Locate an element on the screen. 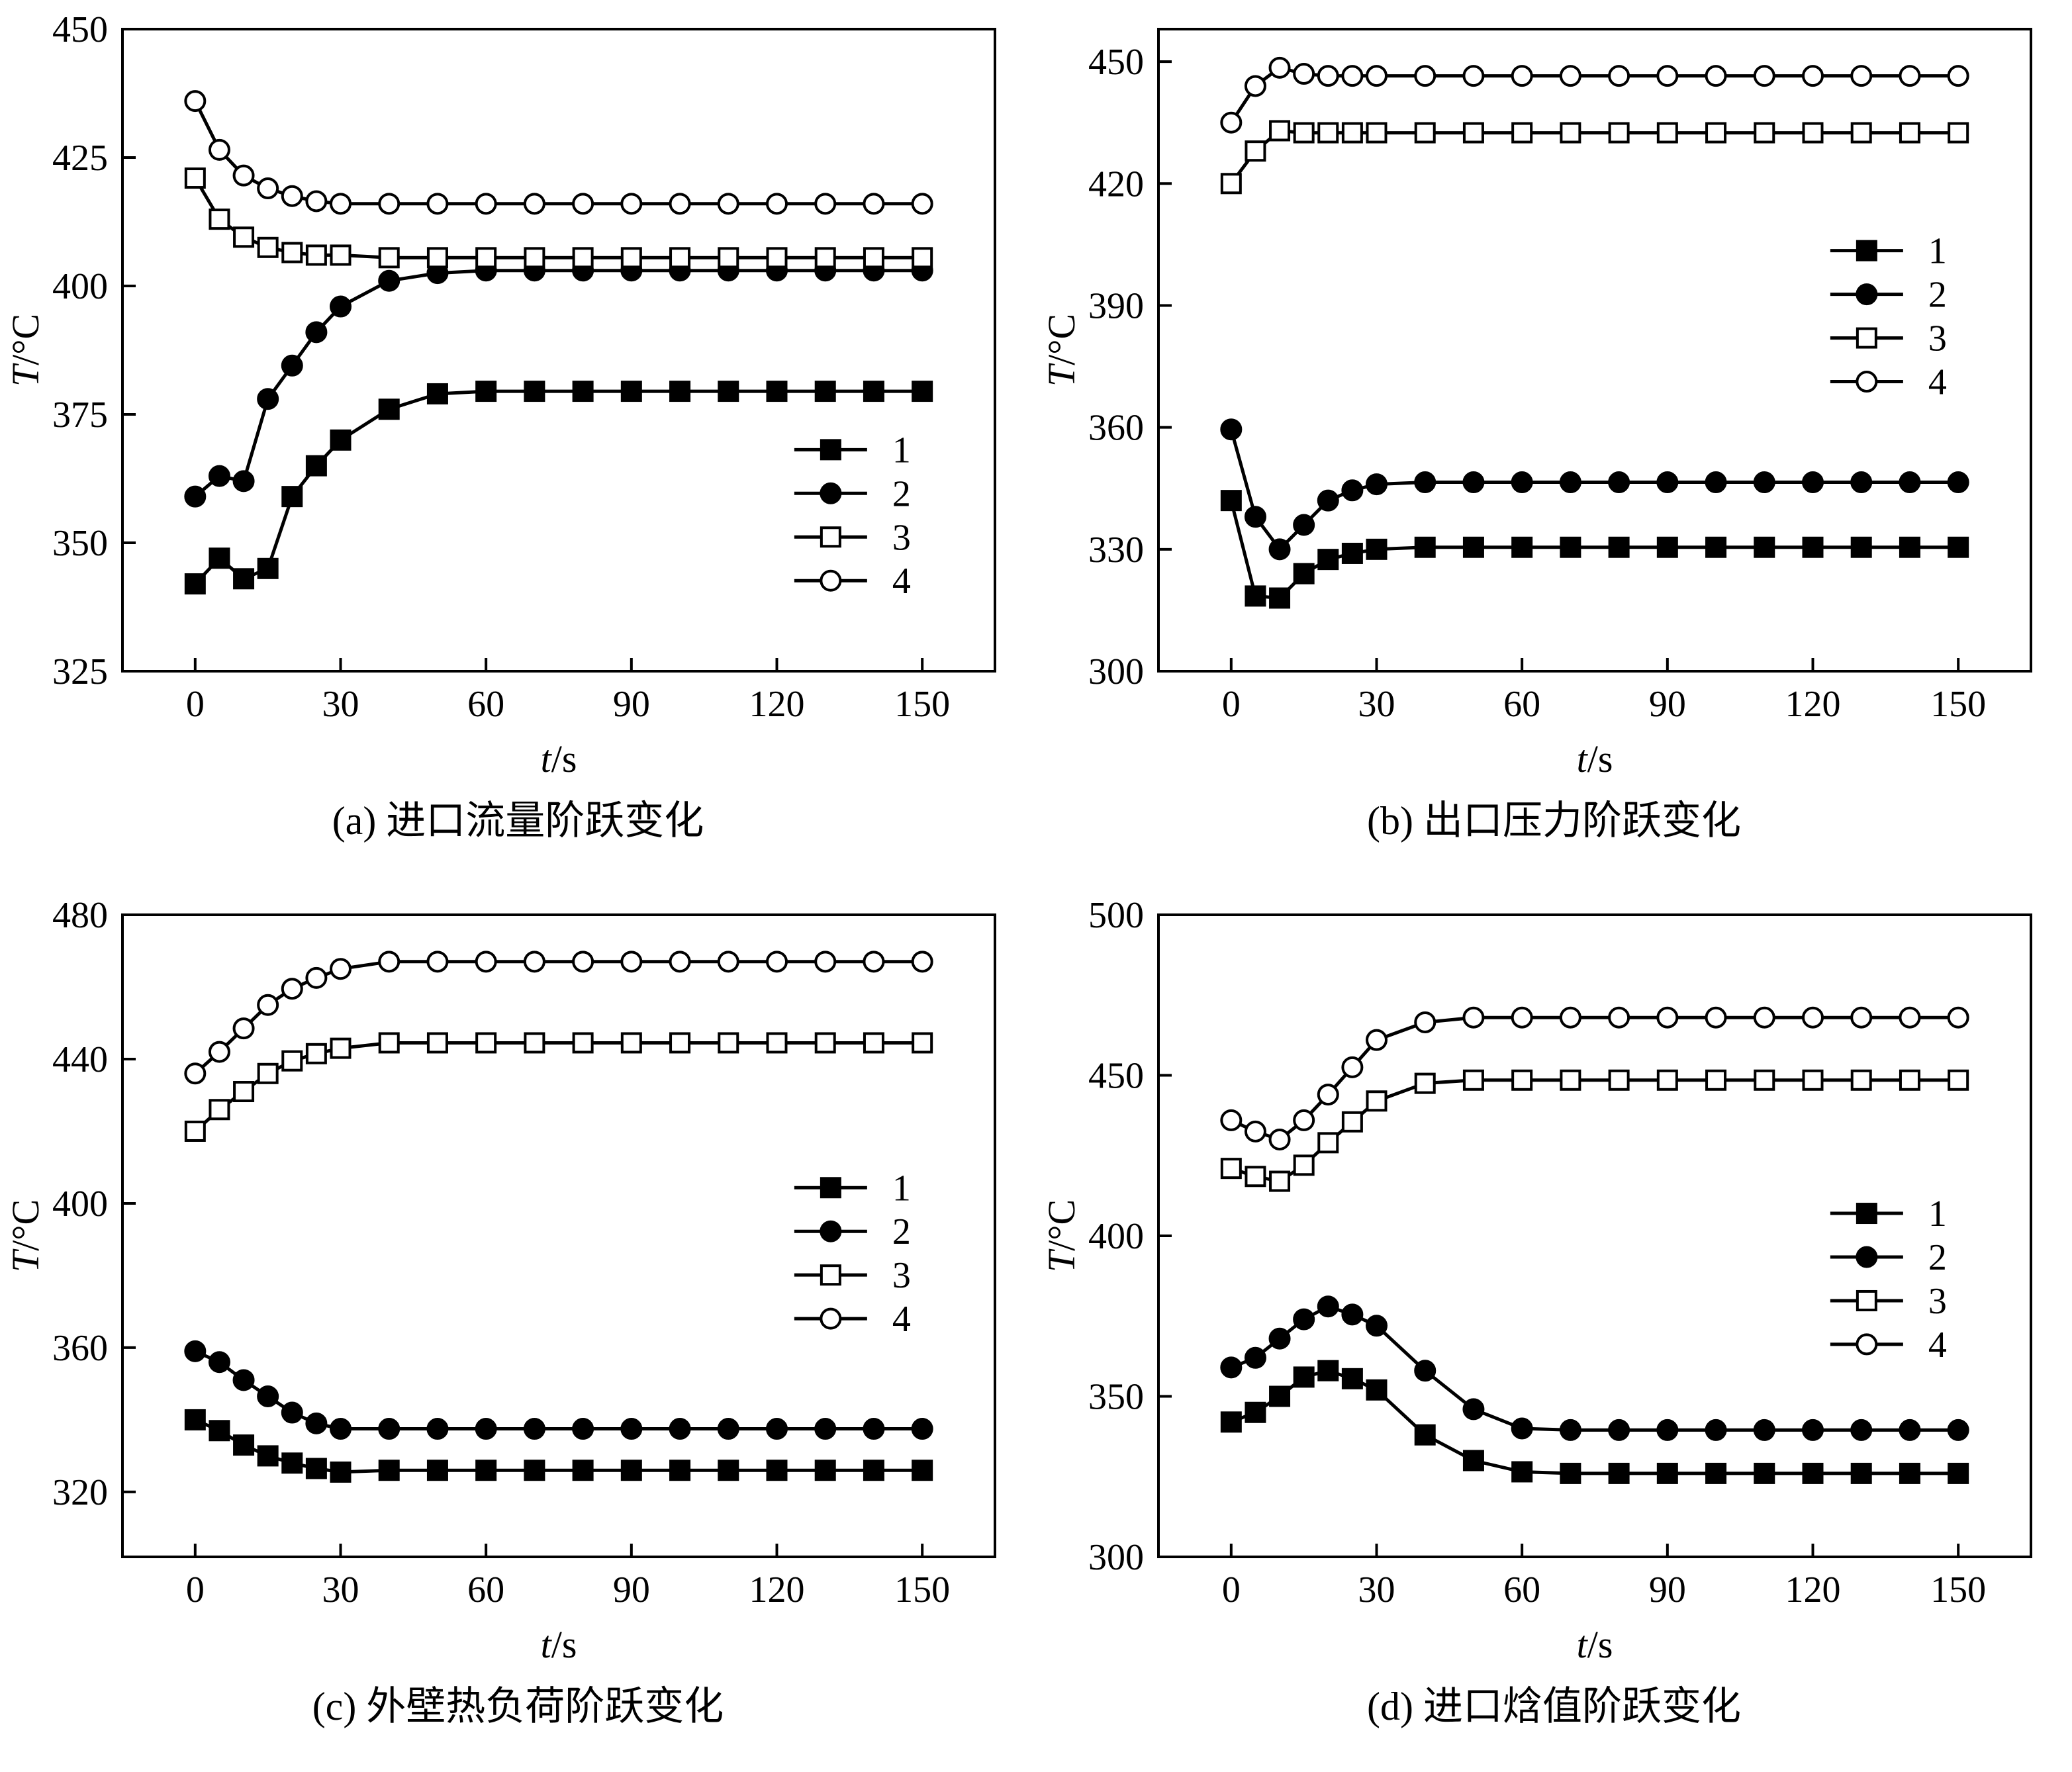 Image resolution: width=2072 pixels, height=1772 pixels. y-tick-label: 390 is located at coordinates (1116, 305).